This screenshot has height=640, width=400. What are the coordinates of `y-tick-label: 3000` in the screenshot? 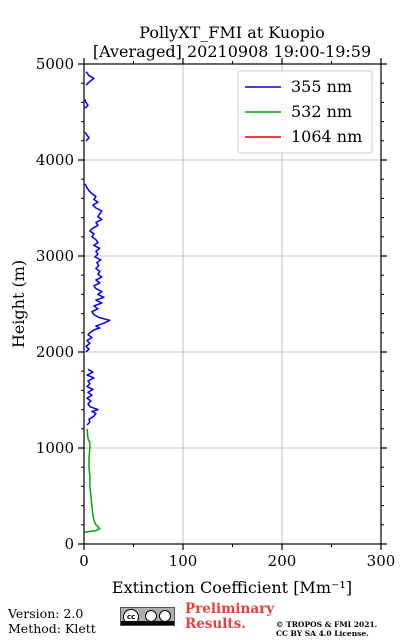 It's located at (55, 256).